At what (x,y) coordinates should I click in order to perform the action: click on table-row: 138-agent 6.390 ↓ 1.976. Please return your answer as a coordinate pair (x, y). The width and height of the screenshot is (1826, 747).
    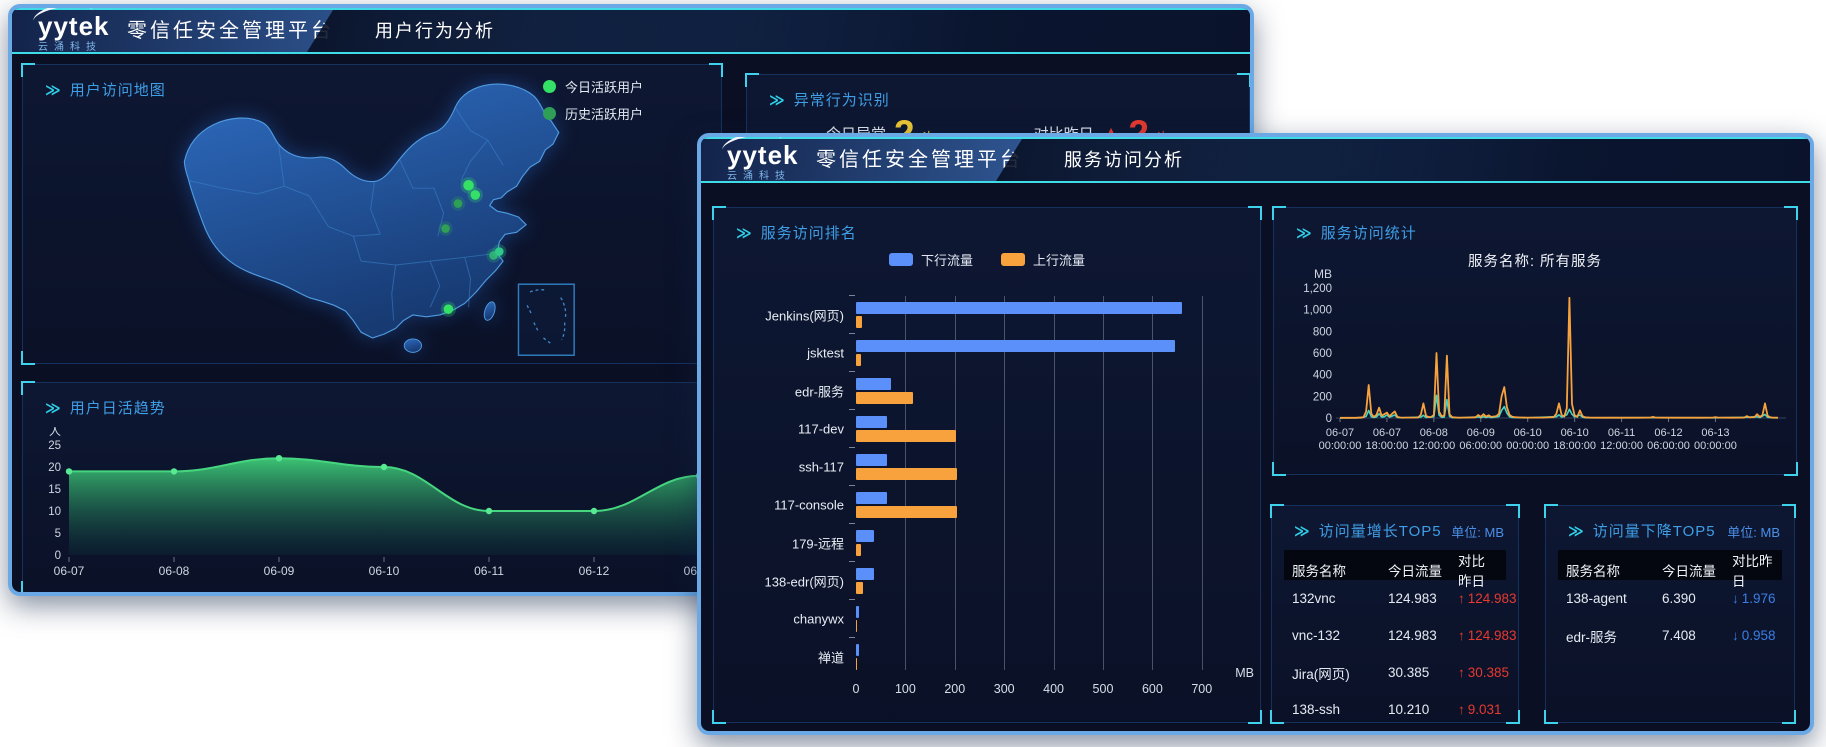
    Looking at the image, I should click on (1670, 598).